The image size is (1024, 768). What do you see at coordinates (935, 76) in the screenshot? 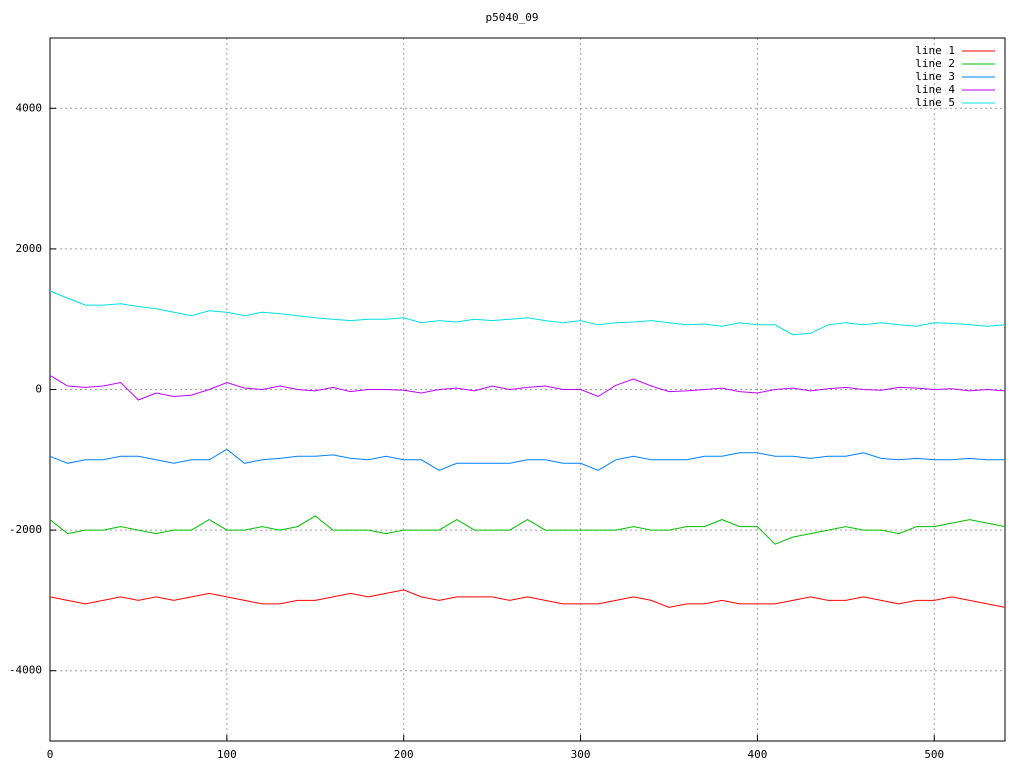
I see `legend-label: line 3` at bounding box center [935, 76].